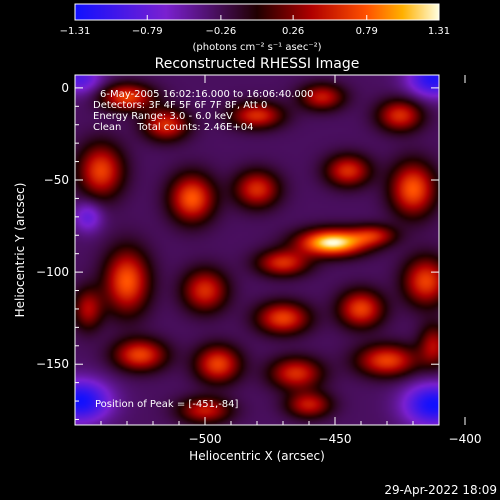 The width and height of the screenshot is (500, 500). What do you see at coordinates (257, 64) in the screenshot?
I see `chart-title: Reconstructed RHESSI Image` at bounding box center [257, 64].